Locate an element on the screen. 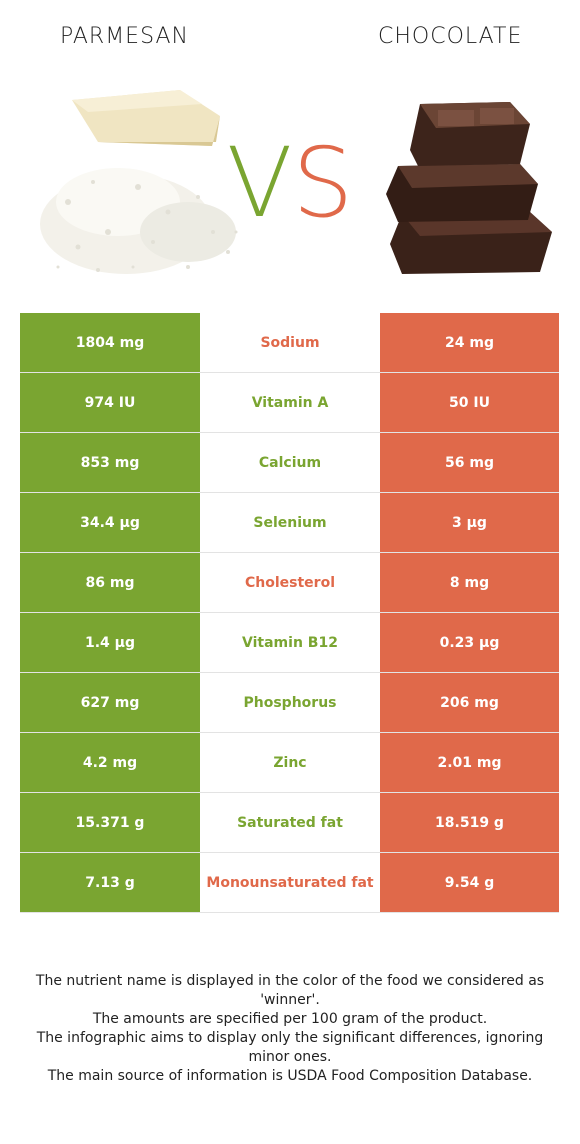 The image size is (580, 1144). nutrient-name: Zinc is located at coordinates (290, 762).